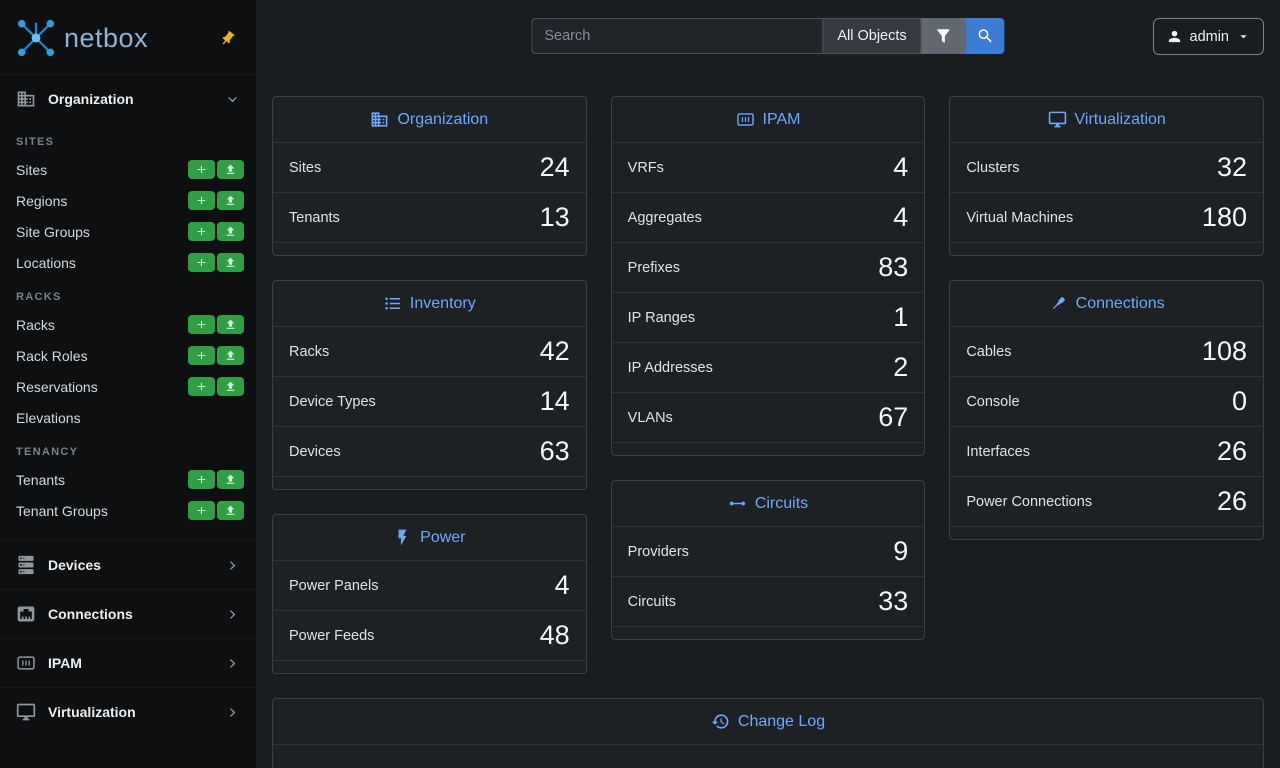  Describe the element at coordinates (429, 304) in the screenshot. I see `card-title-inventory: Inventory` at that location.